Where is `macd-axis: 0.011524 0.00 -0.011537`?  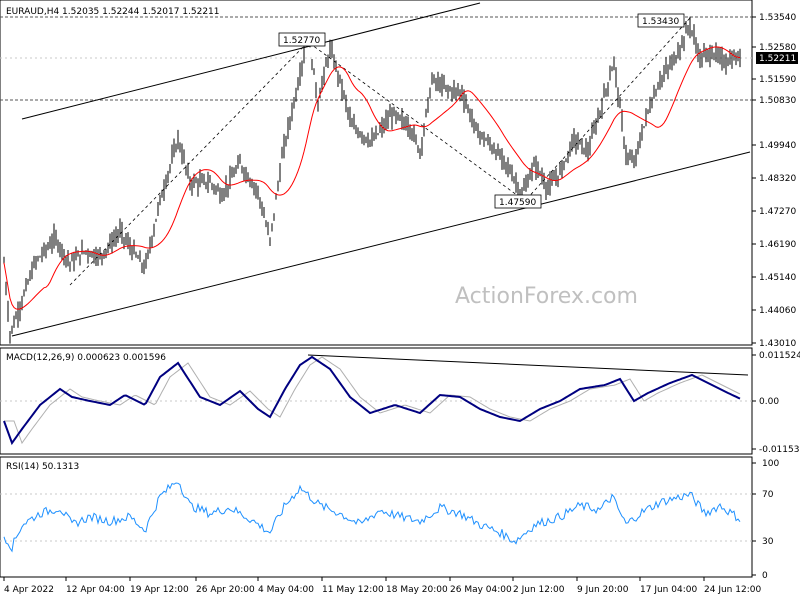 macd-axis: 0.011524 0.00 -0.011537 is located at coordinates (776, 403).